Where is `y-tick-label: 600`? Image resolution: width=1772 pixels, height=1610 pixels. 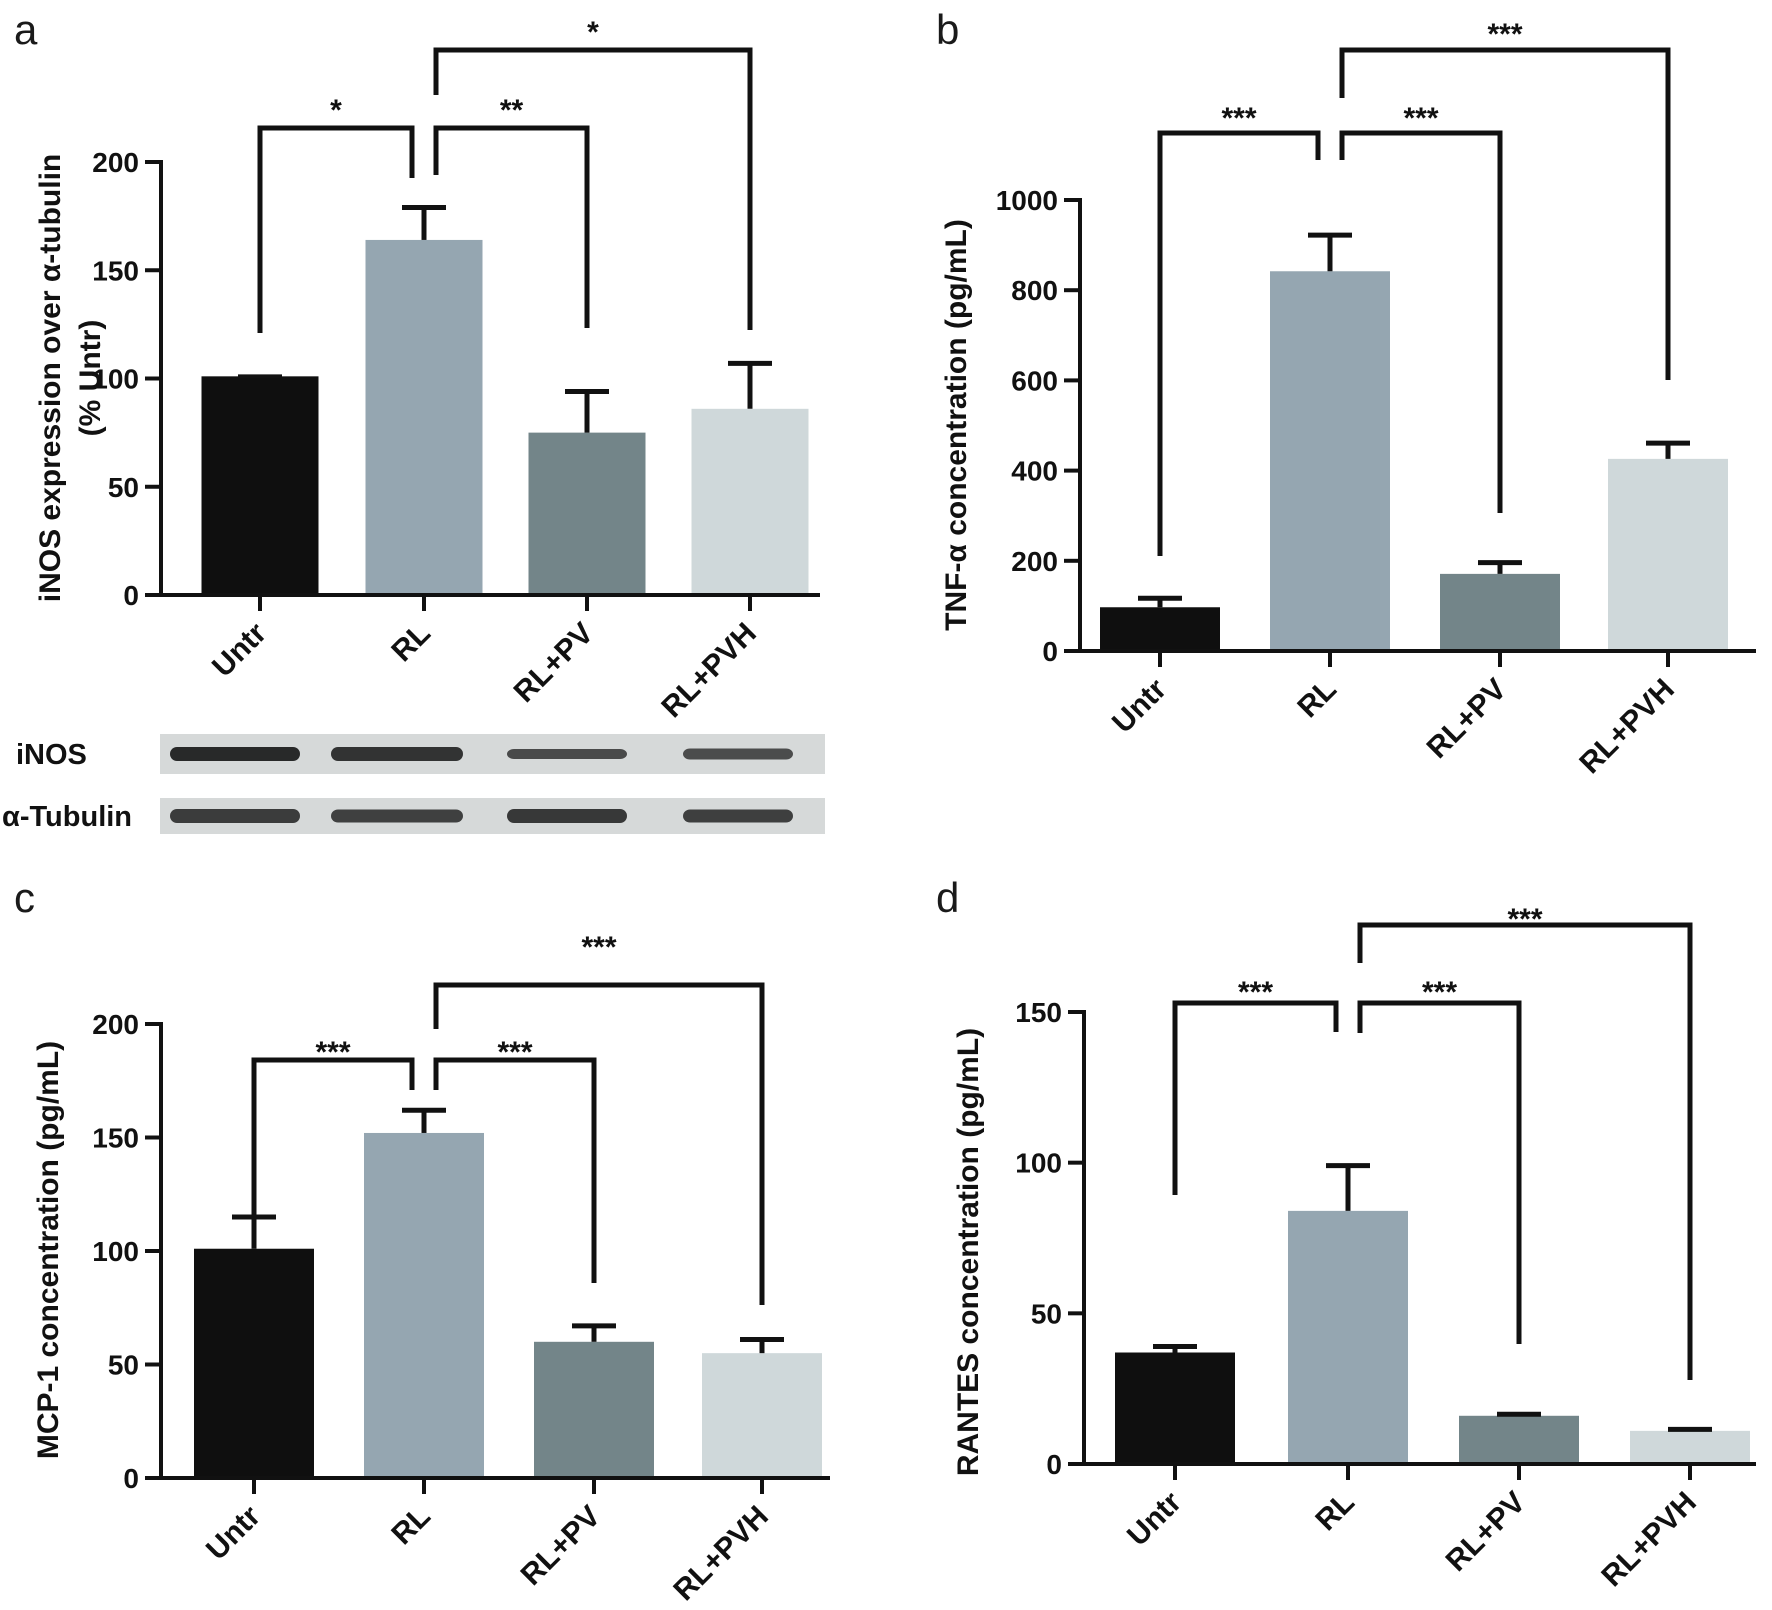 y-tick-label: 600 is located at coordinates (1034, 380).